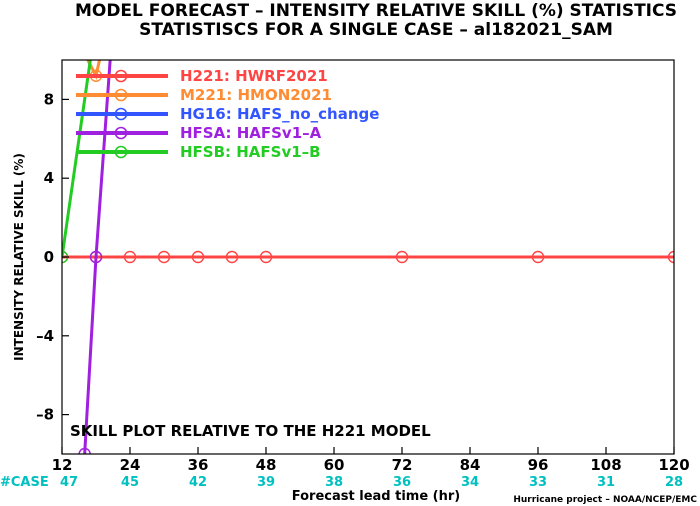  Describe the element at coordinates (130, 482) in the screenshot. I see `case-count: 45` at that location.